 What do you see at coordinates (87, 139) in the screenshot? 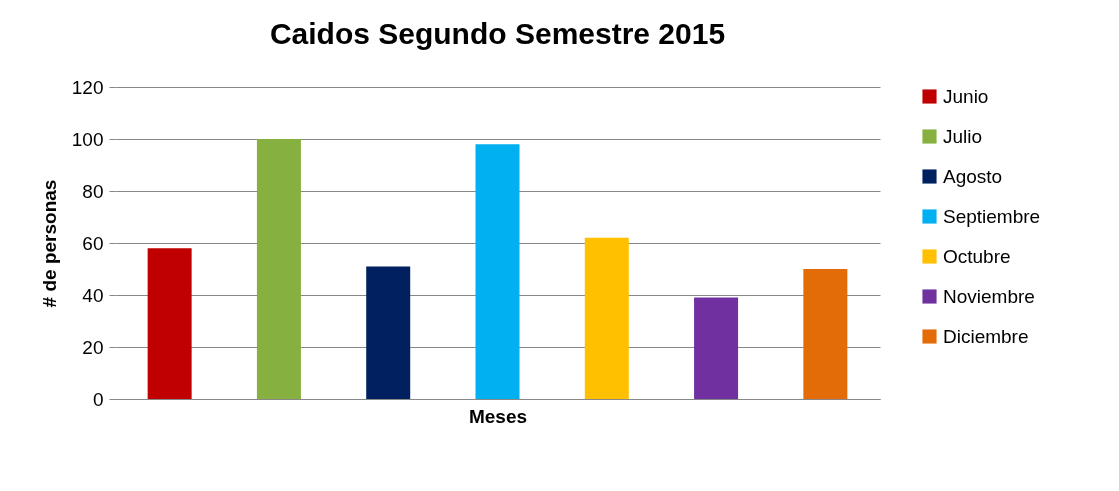
I see `y-tick-label: 100` at bounding box center [87, 139].